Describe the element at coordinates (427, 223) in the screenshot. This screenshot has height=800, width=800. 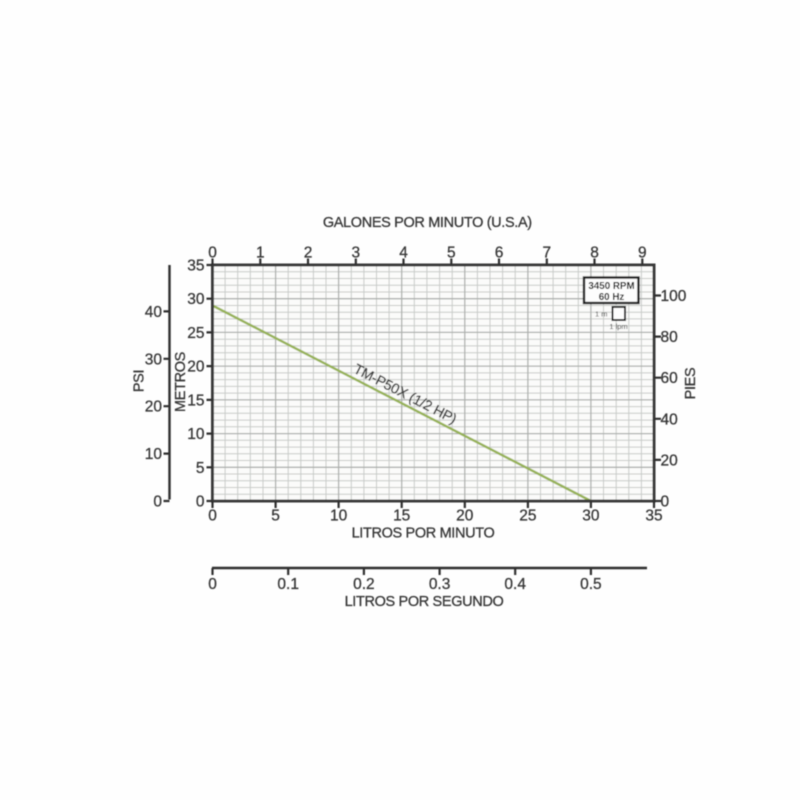
I see `svg-text: GALONES POR MINUTO (U.S.A)` at that location.